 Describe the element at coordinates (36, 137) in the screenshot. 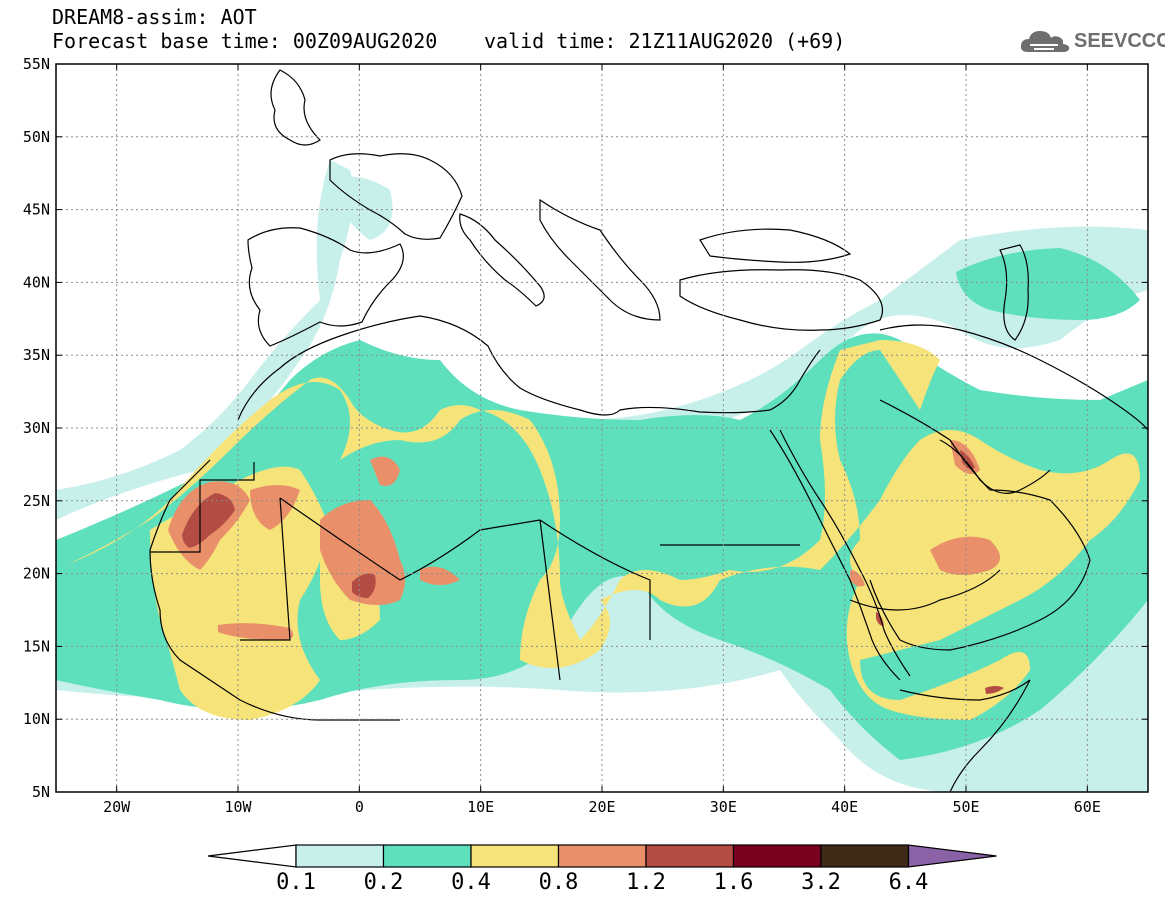

I see `lat-tick-label: 50N` at that location.